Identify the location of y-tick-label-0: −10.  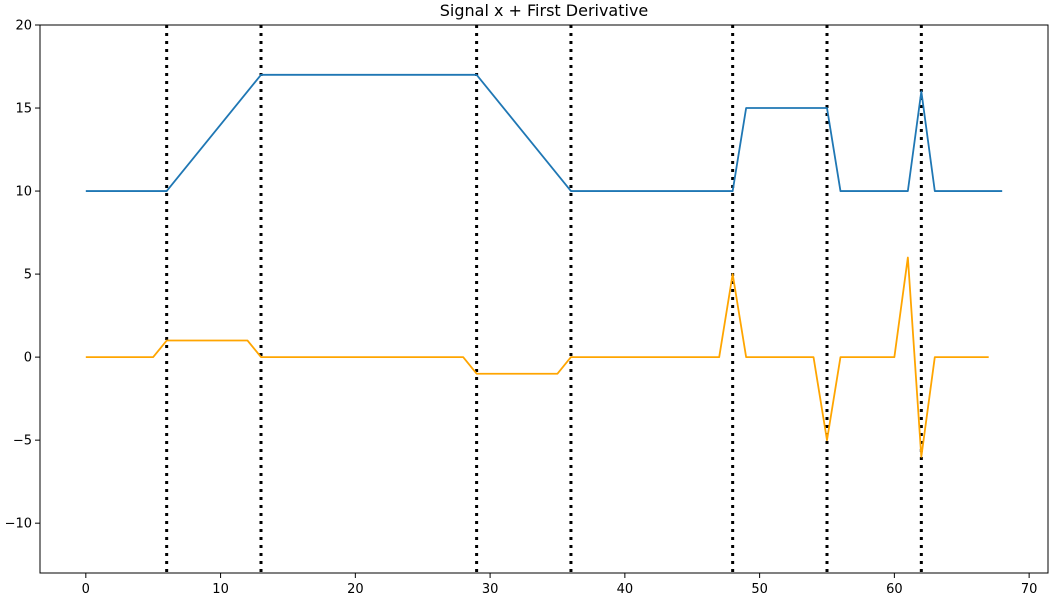
(18, 524).